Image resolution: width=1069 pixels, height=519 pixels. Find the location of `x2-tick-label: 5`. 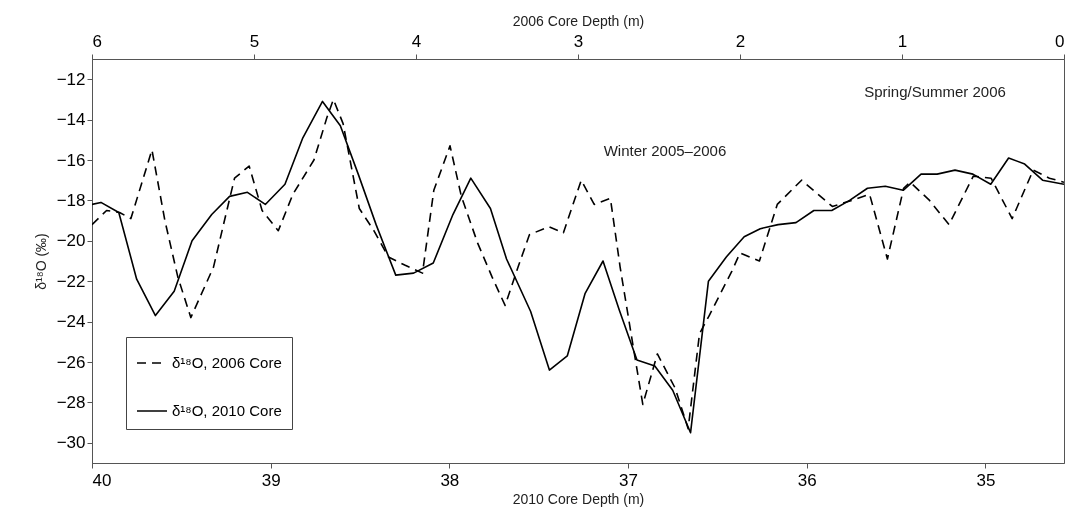

x2-tick-label: 5 is located at coordinates (254, 41).